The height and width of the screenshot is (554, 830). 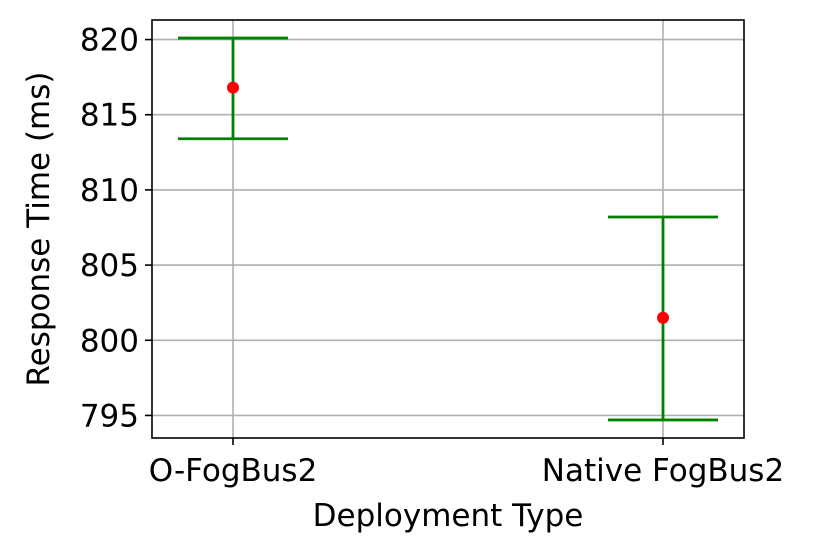 I want to click on x-axis-ticks: O-FogBus2 Native FogBus2, so click(x=466, y=463).